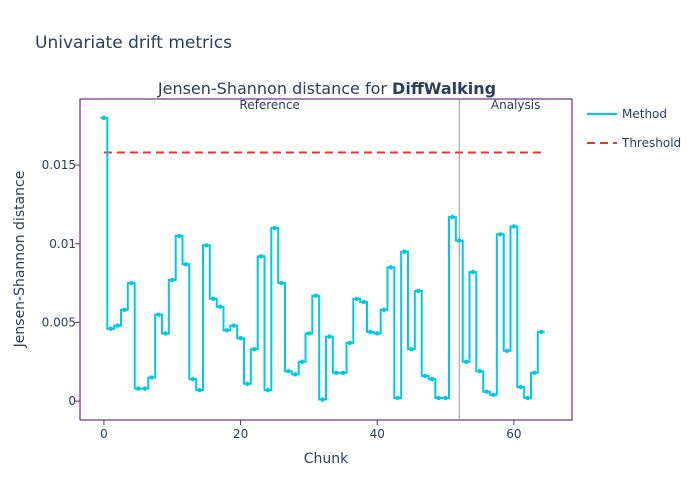 The image size is (700, 500). Describe the element at coordinates (651, 143) in the screenshot. I see `legend-threshold-label: Threshold` at that location.